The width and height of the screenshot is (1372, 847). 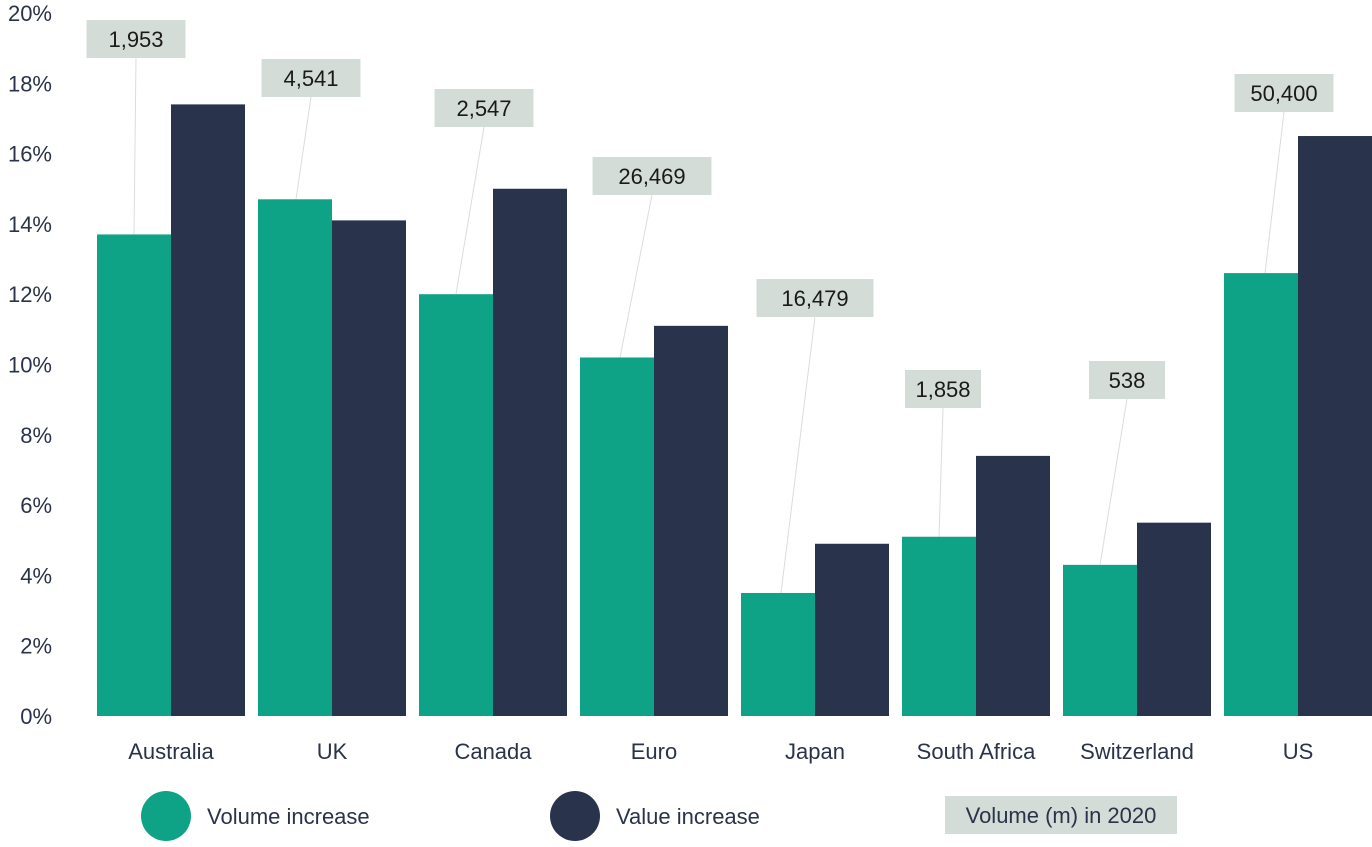 I want to click on x-category-label-switzerland: Switzerland, so click(x=1137, y=751).